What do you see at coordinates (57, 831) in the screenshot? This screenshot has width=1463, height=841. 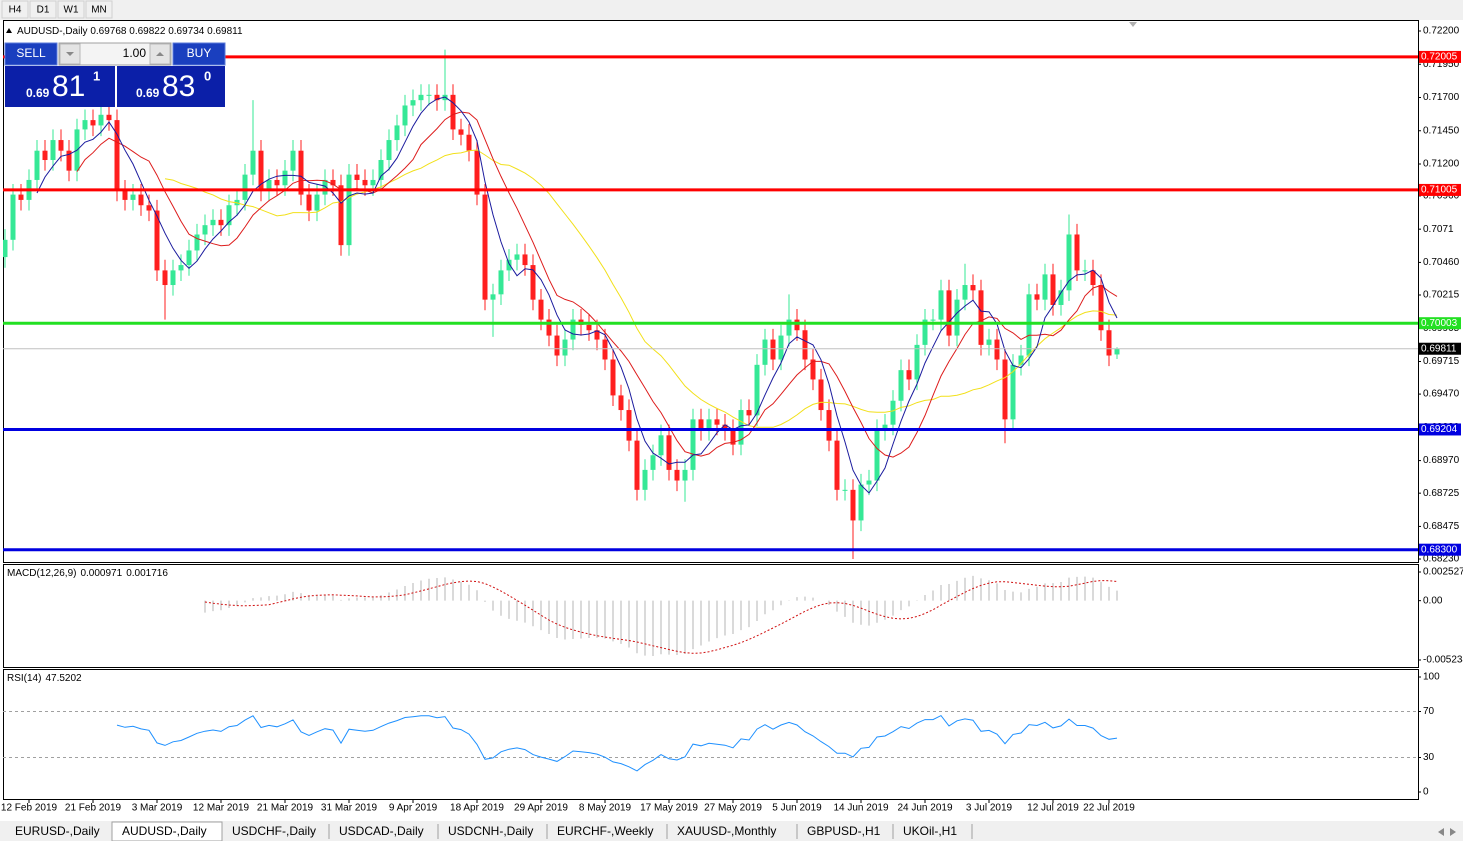 I see `tab-label: EURUSD-,Daily` at bounding box center [57, 831].